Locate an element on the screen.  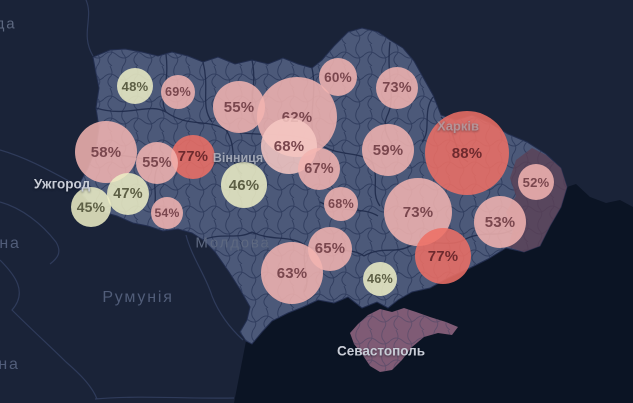
region-bubble-59pct: 59% is located at coordinates (388, 150).